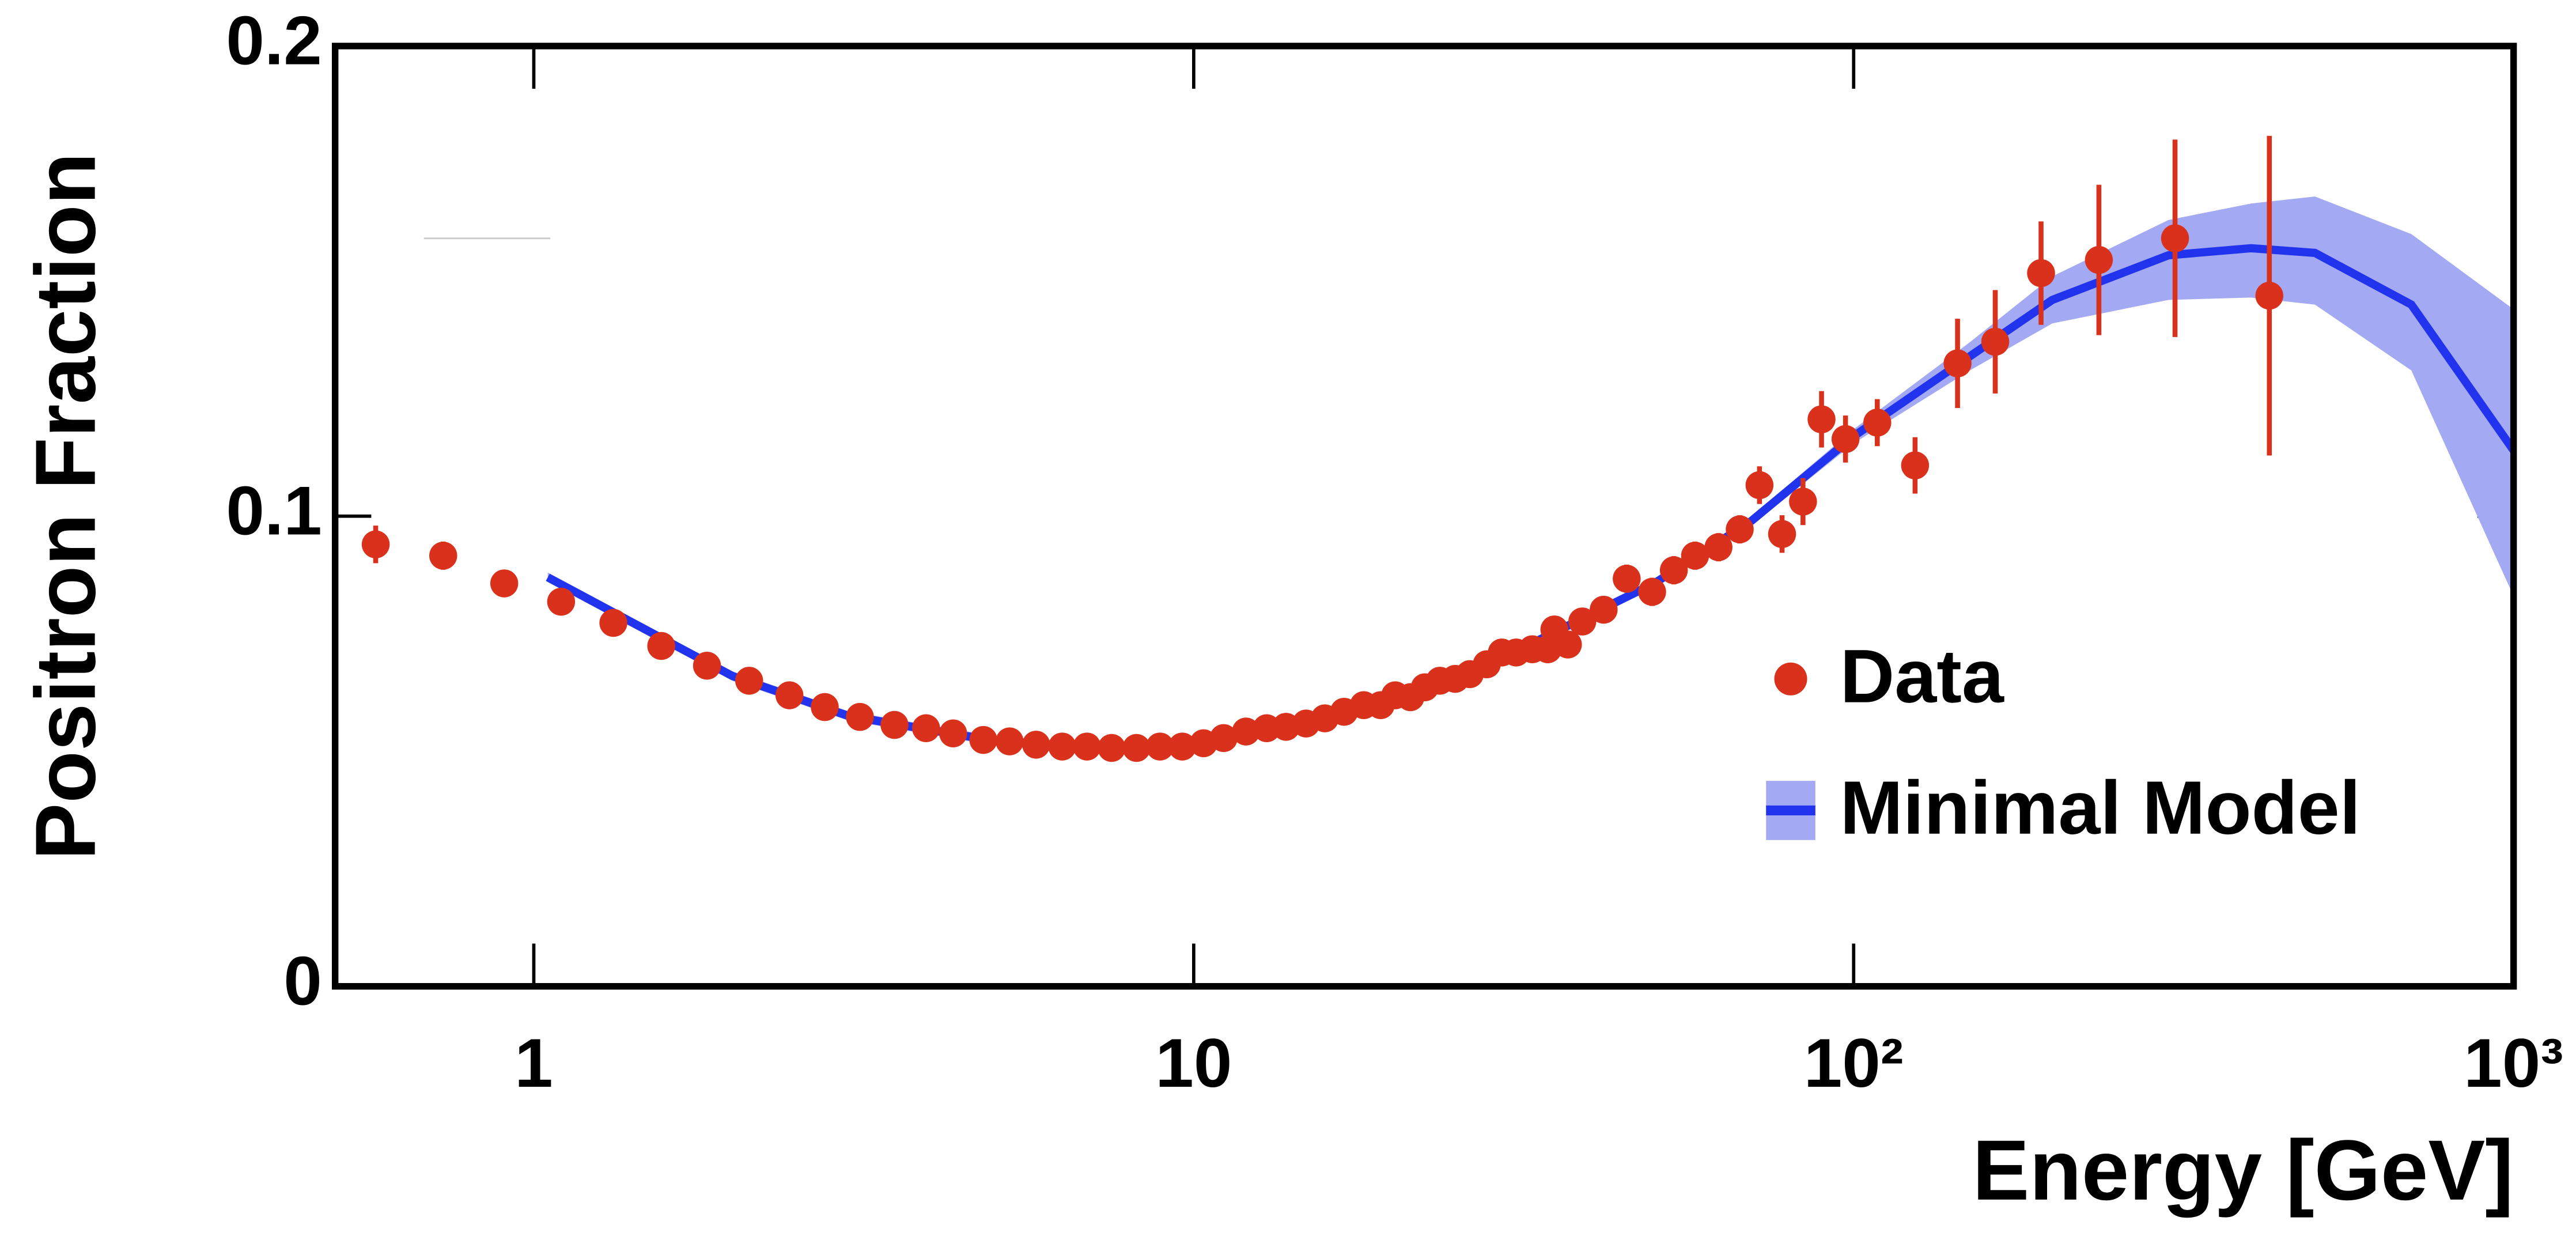 This screenshot has height=1251, width=2576. I want to click on y-tick-label: 0.2, so click(273, 41).